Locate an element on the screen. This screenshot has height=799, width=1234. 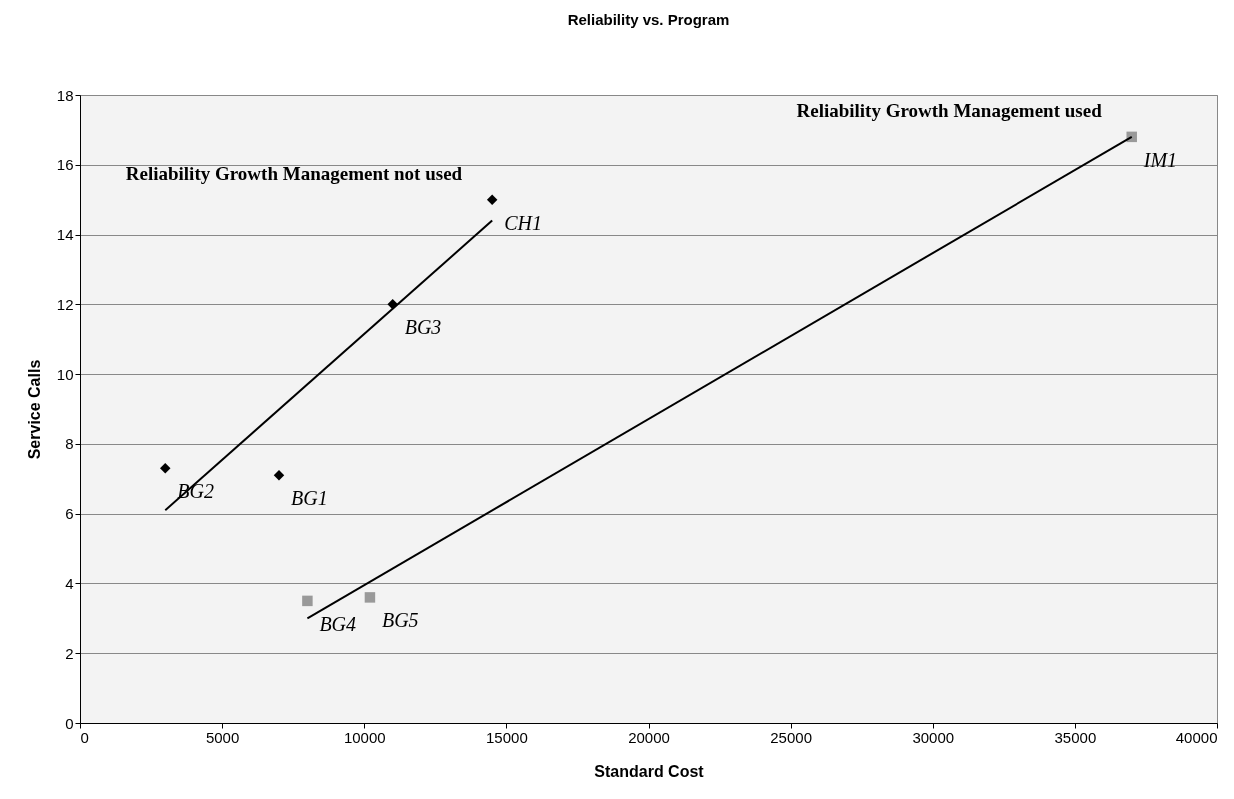
annotation: CH1 is located at coordinates (523, 222).